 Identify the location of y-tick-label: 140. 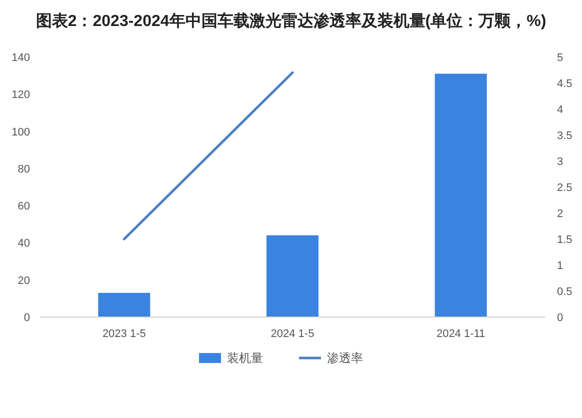
(21, 58).